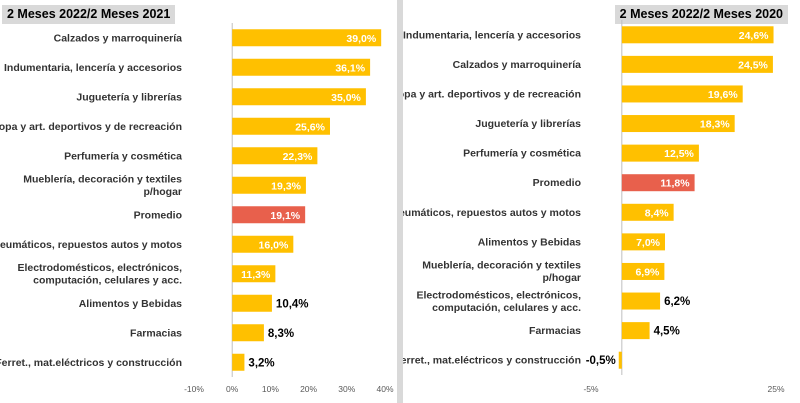 The height and width of the screenshot is (403, 800). Describe the element at coordinates (647, 272) in the screenshot. I see `value-label: 6,9%` at that location.